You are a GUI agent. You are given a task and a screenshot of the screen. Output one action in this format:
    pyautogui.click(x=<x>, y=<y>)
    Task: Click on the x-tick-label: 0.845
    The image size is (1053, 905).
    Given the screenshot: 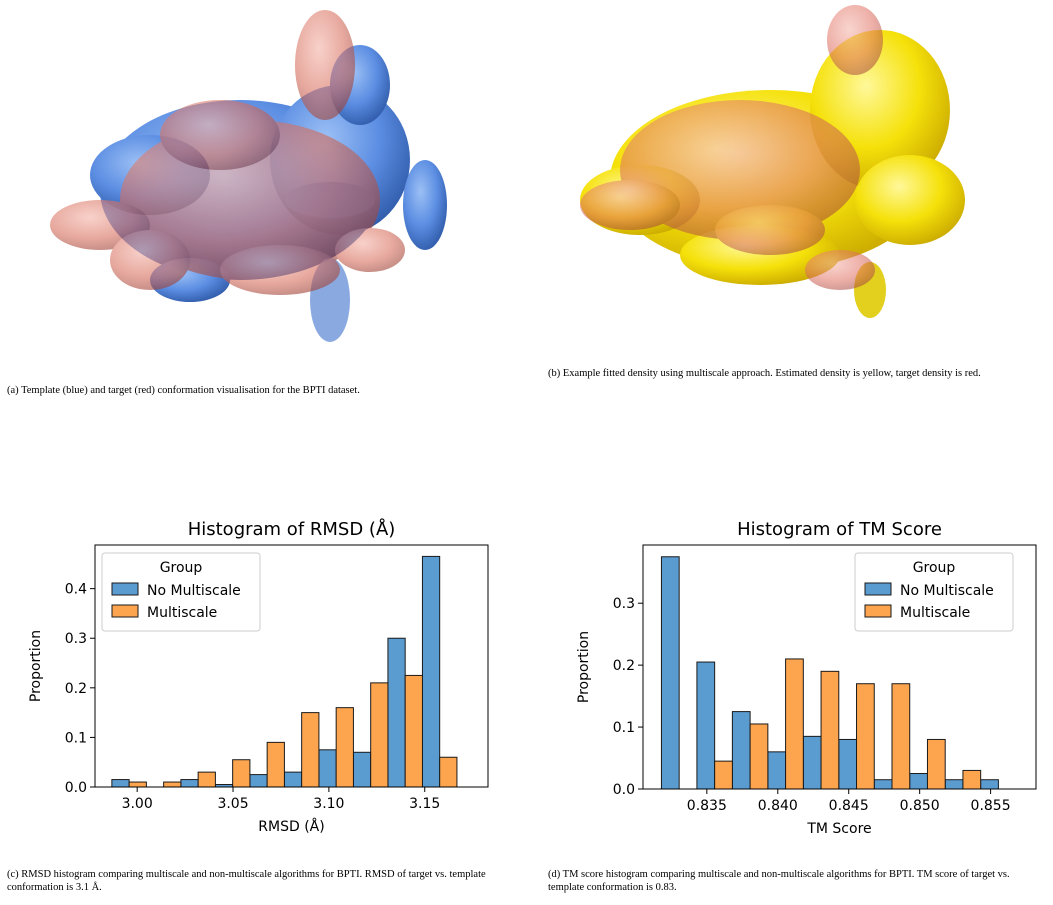 What is the action you would take?
    pyautogui.click(x=849, y=806)
    